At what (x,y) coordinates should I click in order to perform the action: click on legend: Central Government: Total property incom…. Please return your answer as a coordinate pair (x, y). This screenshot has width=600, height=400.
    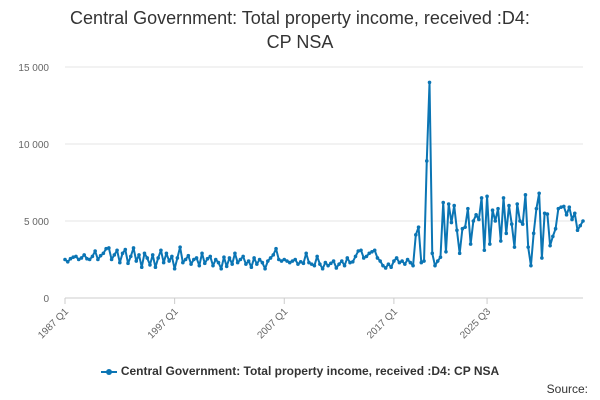
    Looking at the image, I should click on (300, 371).